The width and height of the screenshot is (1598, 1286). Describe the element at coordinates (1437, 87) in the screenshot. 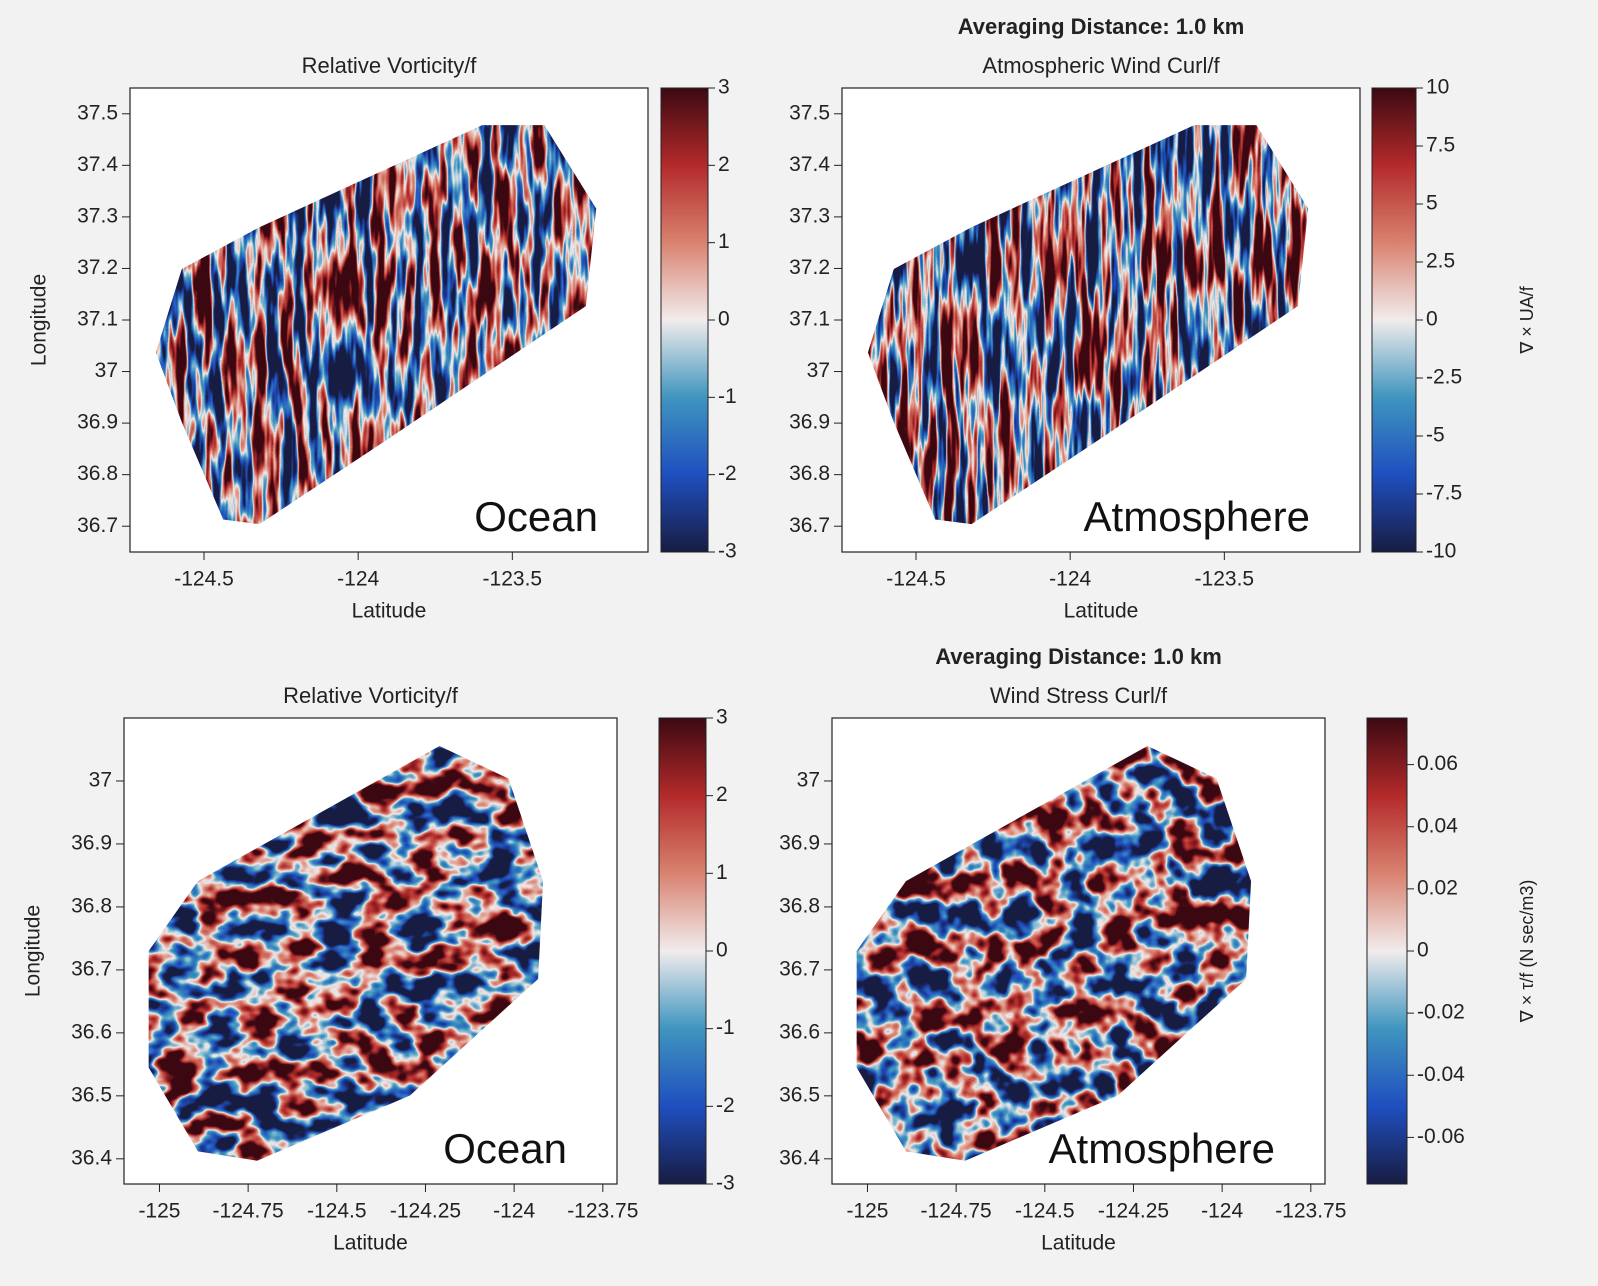

I see `colorbar-tick-label: 10` at that location.